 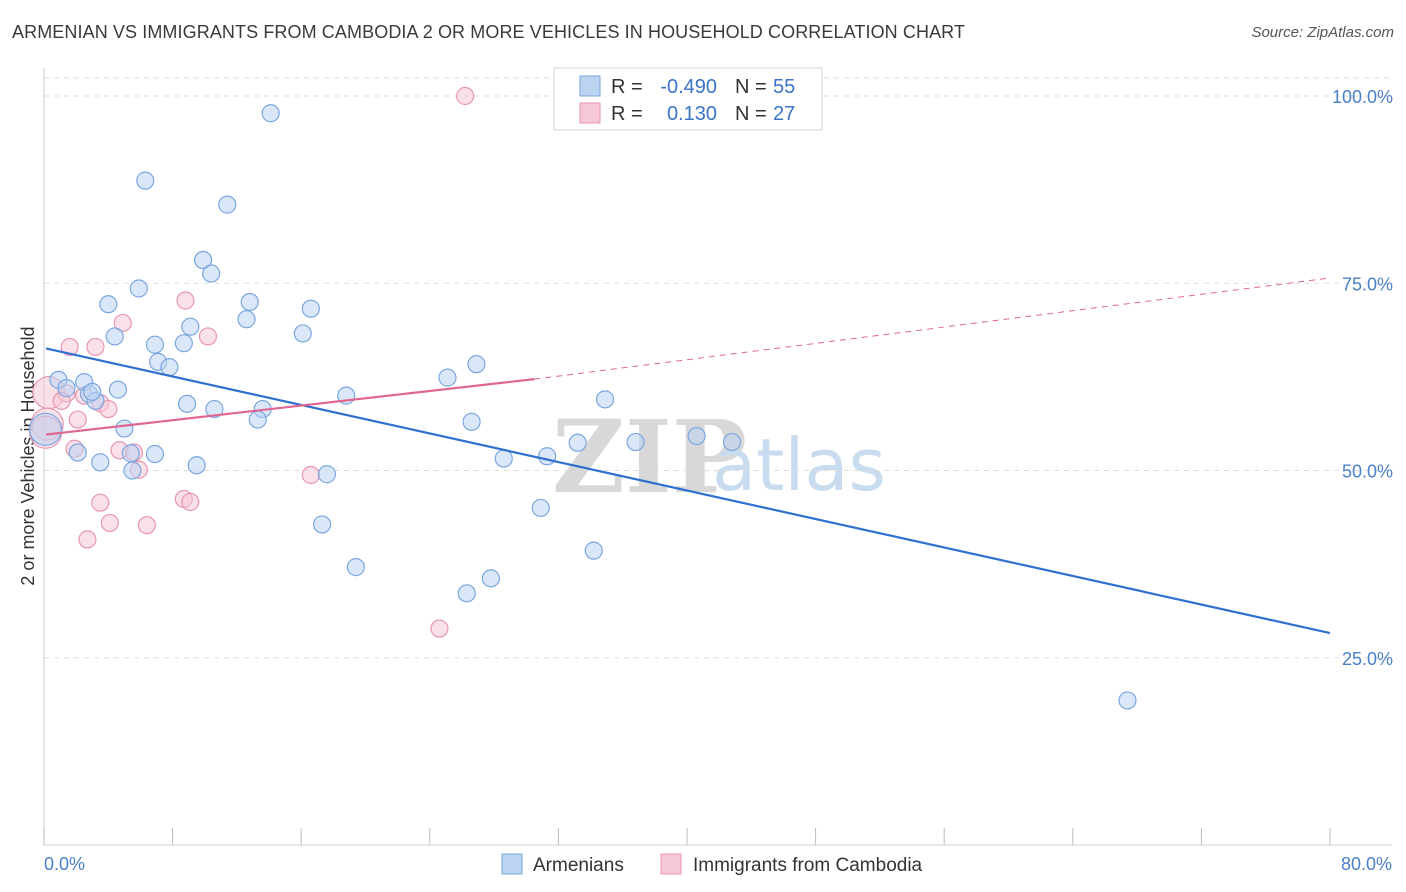 I want to click on watermark-atlas: atlas, so click(x=799, y=465).